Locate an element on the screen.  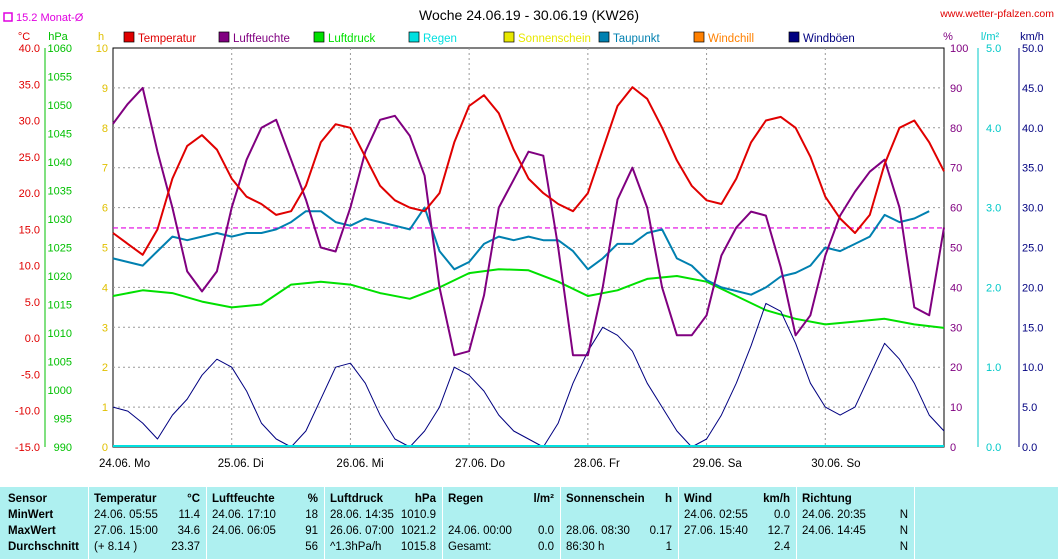
cell-label: 28.06. 08:30 is located at coordinates (598, 531).